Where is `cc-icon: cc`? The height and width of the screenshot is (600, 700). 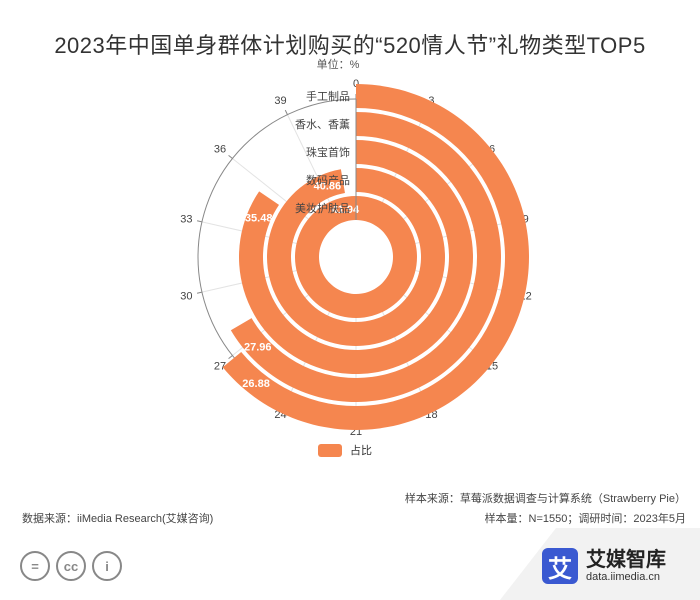 cc-icon: cc is located at coordinates (71, 566).